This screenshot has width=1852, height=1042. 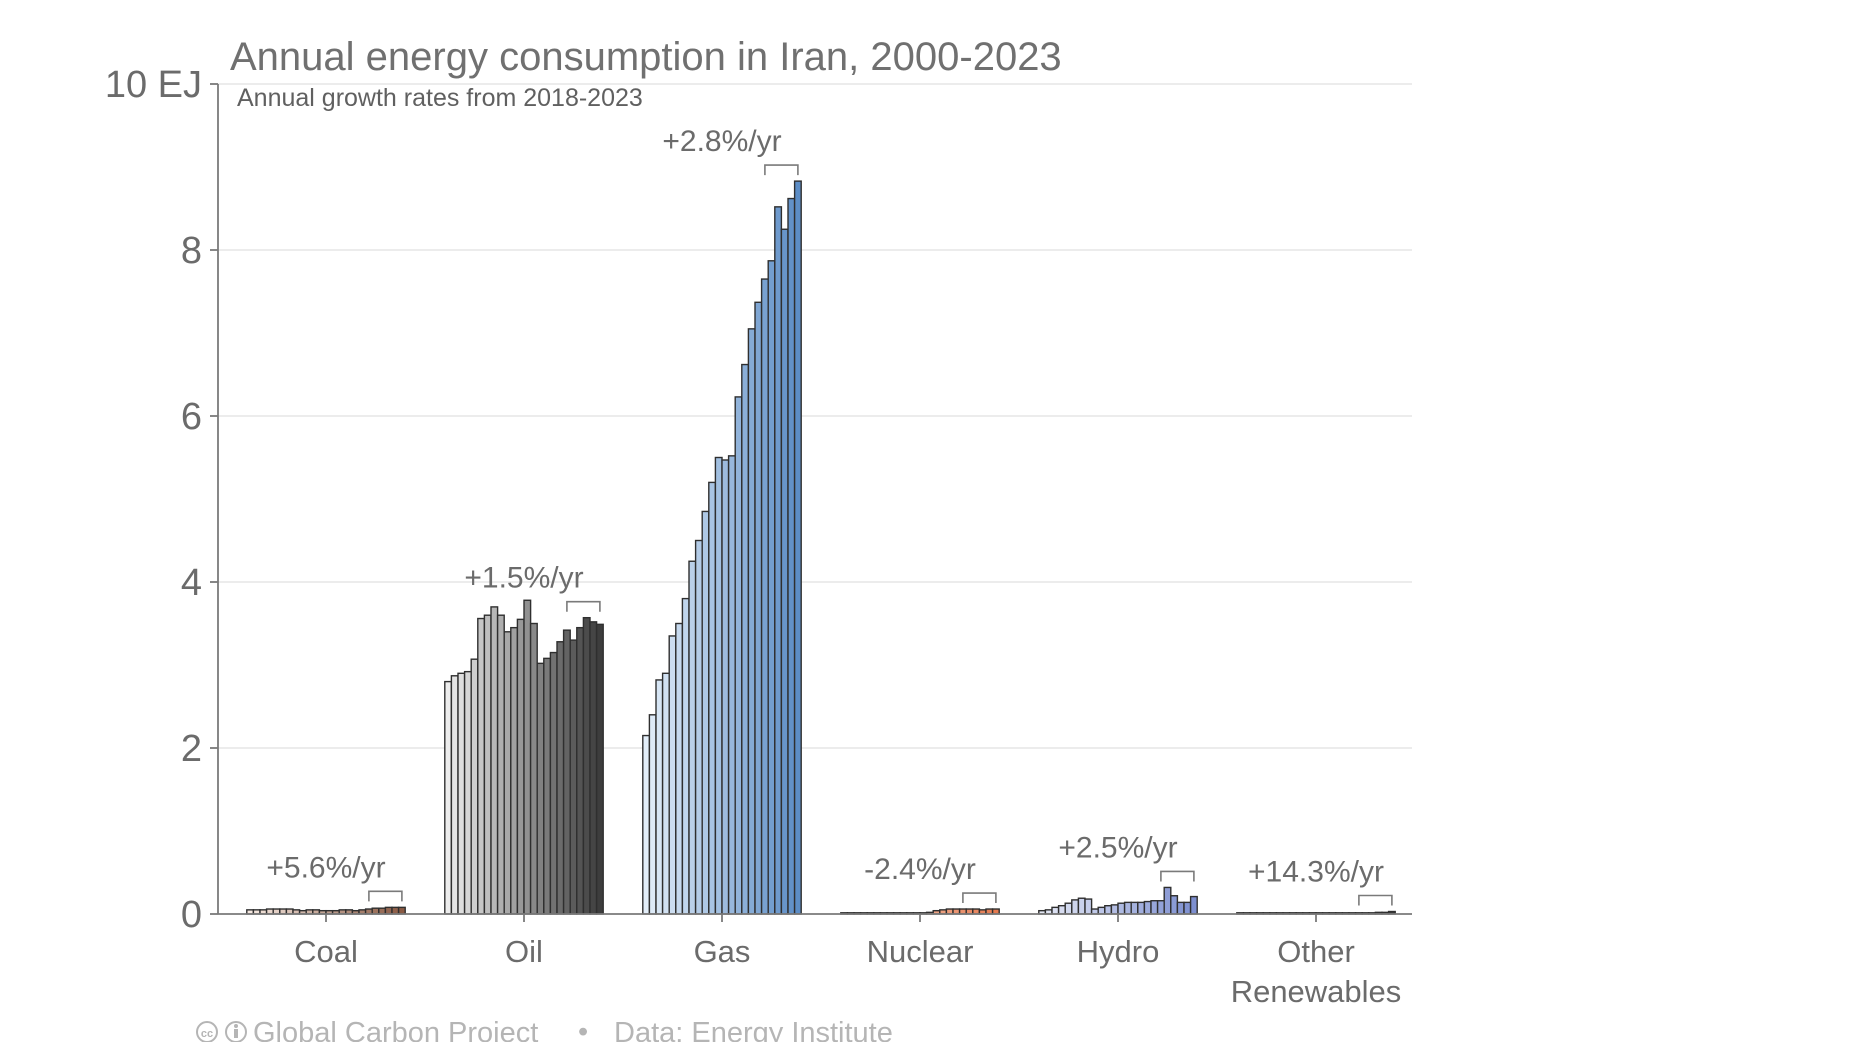 I want to click on bar-group-coal: +5.6%/yr, so click(x=326, y=883).